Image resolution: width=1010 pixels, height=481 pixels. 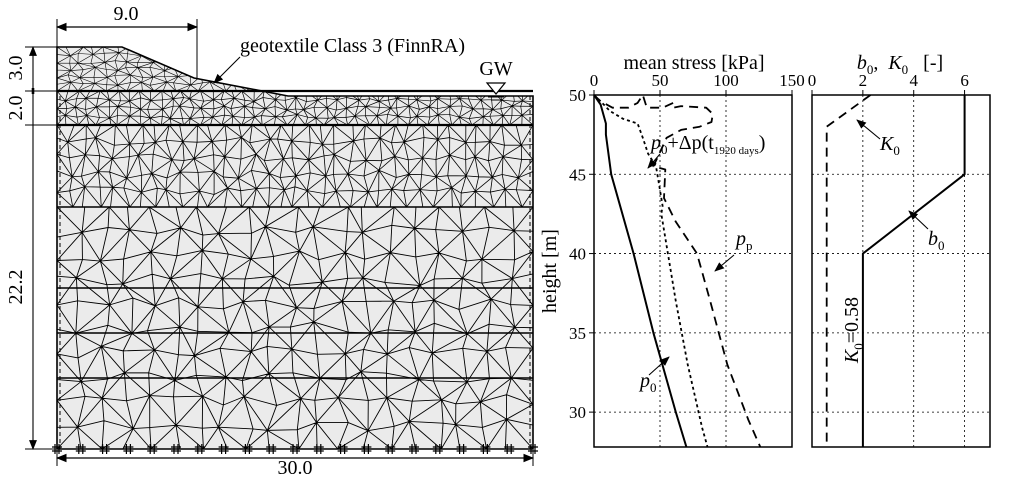 What do you see at coordinates (577, 95) in the screenshot?
I see `y-tick-label: 50` at bounding box center [577, 95].